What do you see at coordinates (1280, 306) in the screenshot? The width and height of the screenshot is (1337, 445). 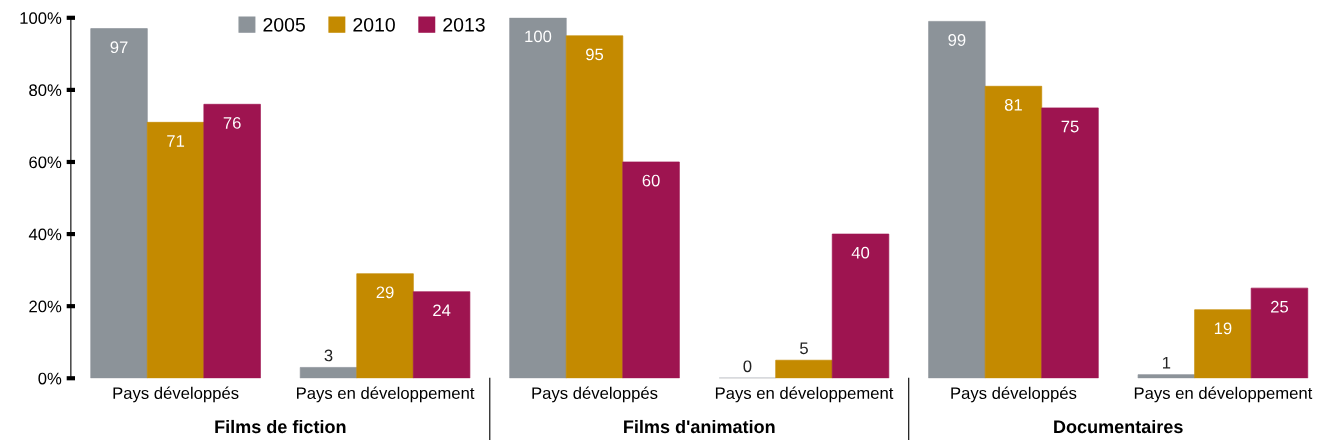 I see `data-label: 25` at bounding box center [1280, 306].